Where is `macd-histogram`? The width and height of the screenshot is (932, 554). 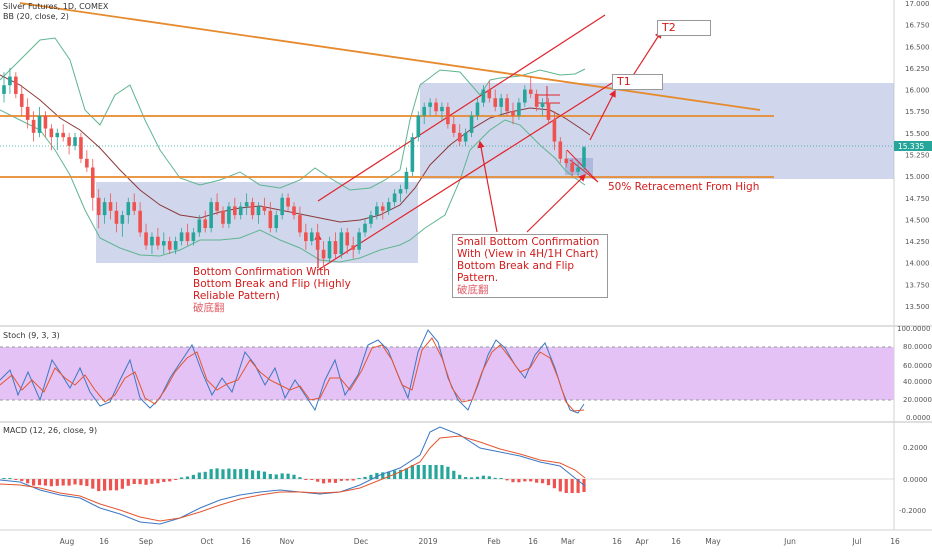
macd-histogram is located at coordinates (294, 479).